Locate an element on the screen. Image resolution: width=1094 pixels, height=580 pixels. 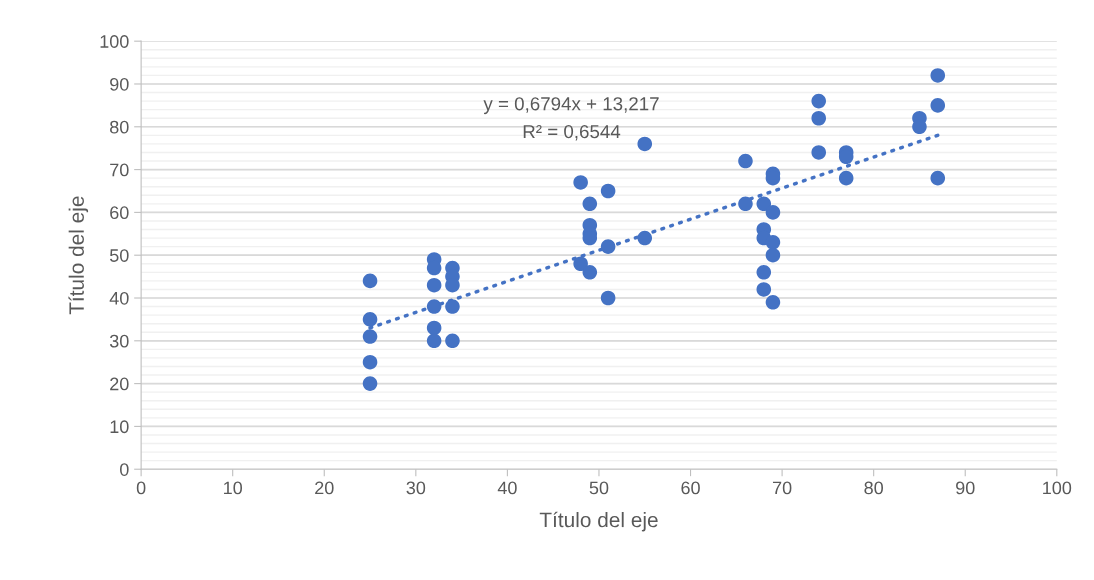
x-tick-label: 40 is located at coordinates (507, 488).